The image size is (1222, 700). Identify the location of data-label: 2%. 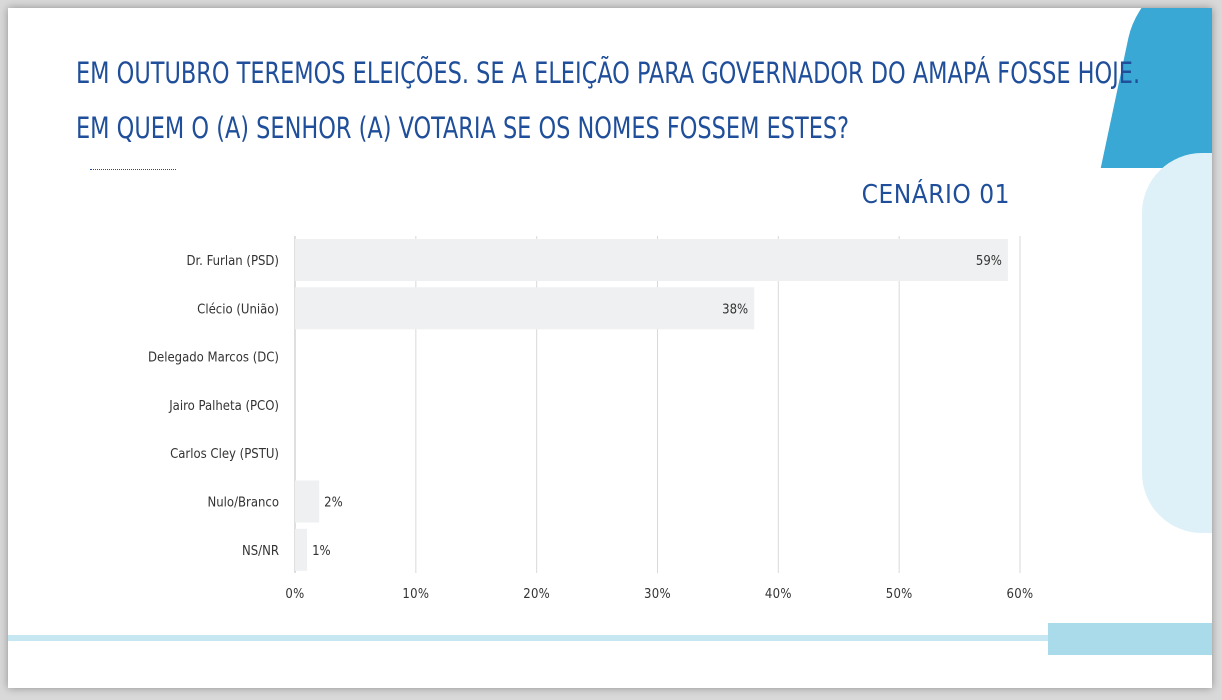
(333, 503).